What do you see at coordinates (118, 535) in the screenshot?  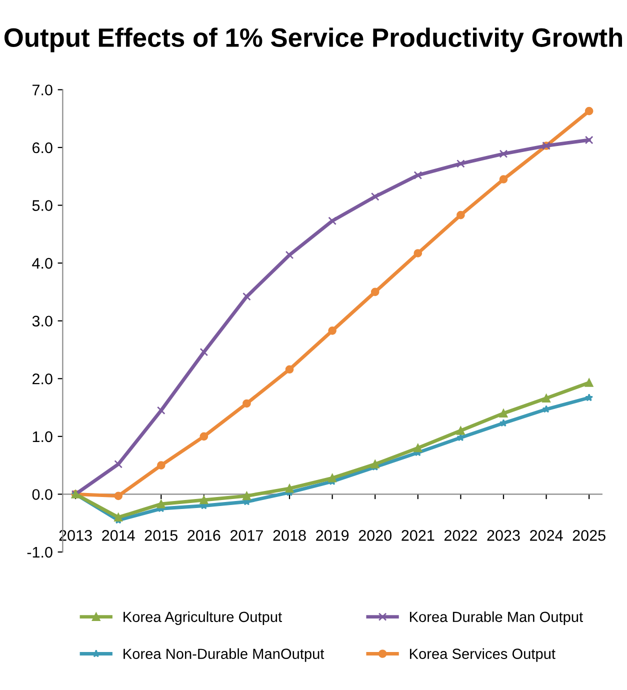 I see `x-tick-label: 2014` at bounding box center [118, 535].